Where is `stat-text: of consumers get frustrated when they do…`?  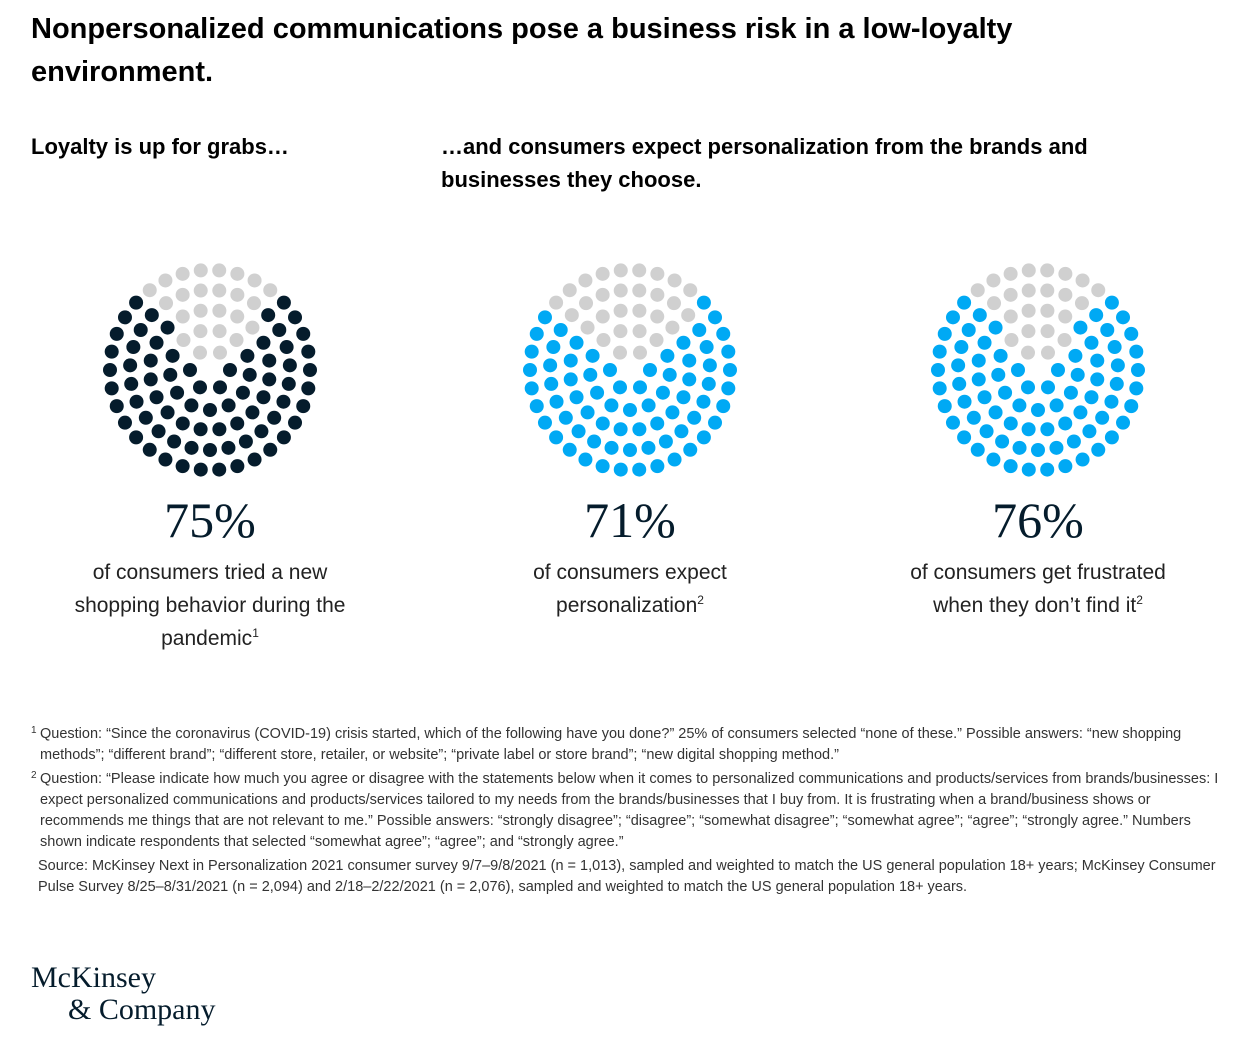 stat-text: of consumers get frustrated when they do… is located at coordinates (1038, 589).